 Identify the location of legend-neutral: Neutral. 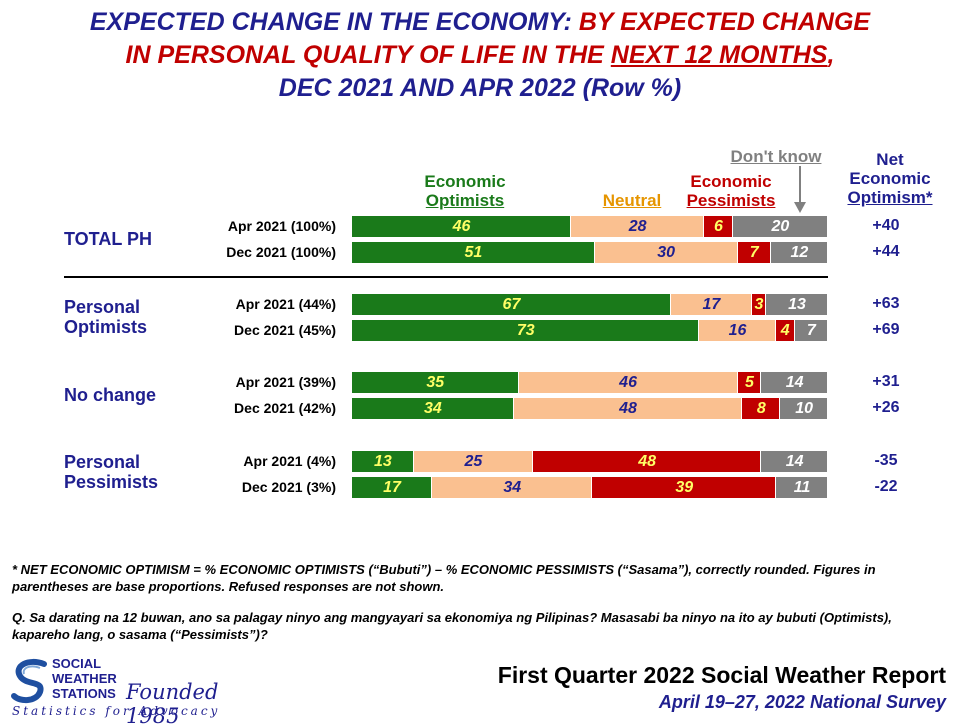
(632, 200).